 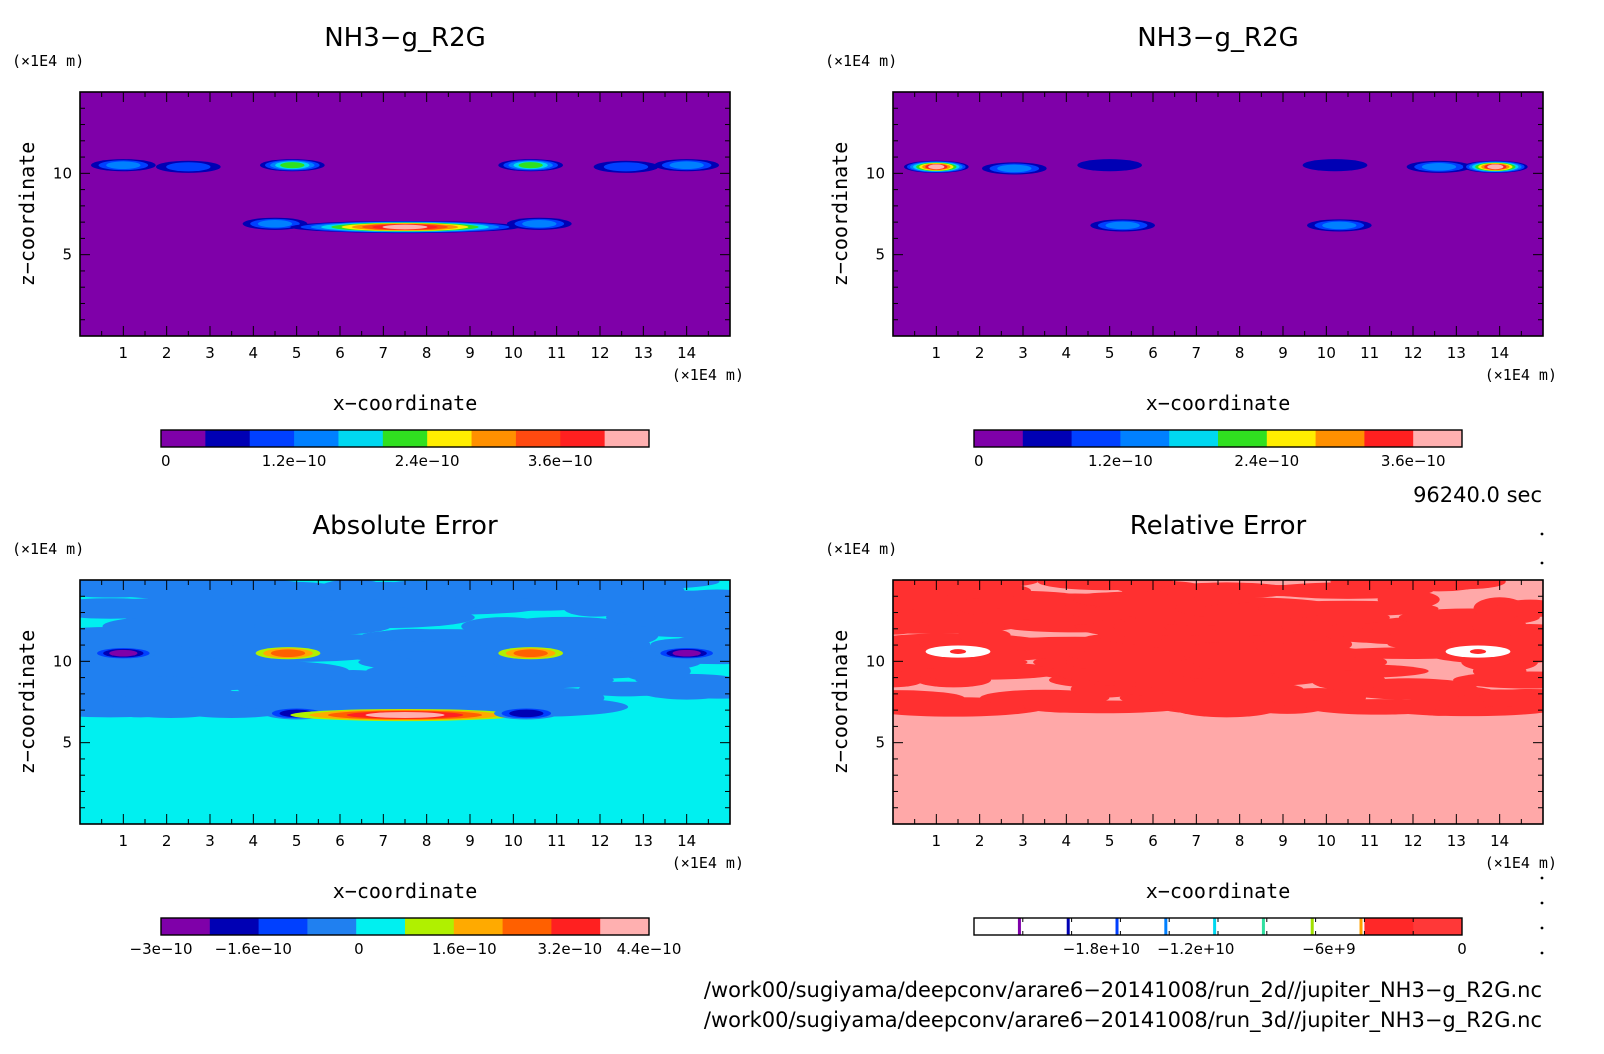 I want to click on colorbar-label: −3e−10, so click(x=161, y=949).